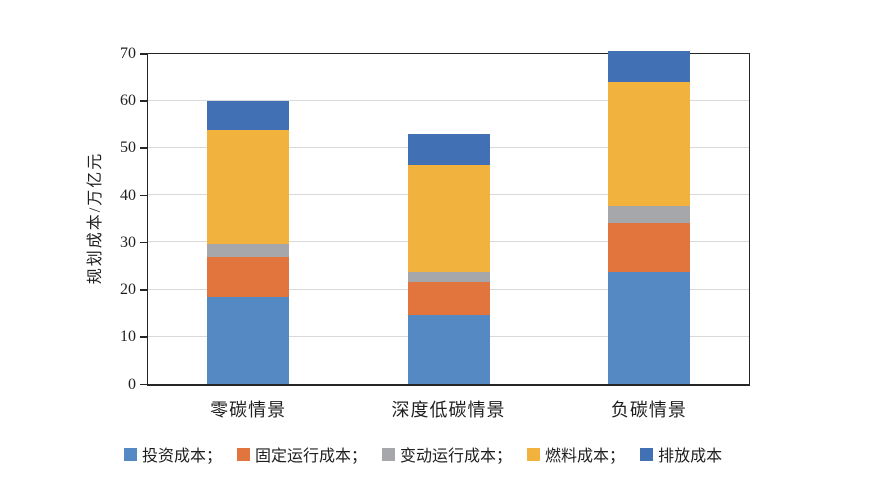  I want to click on legend: 投资成本； 固定运行成本； 变动运行成本； 燃料成本； 排放成本, so click(423, 454).